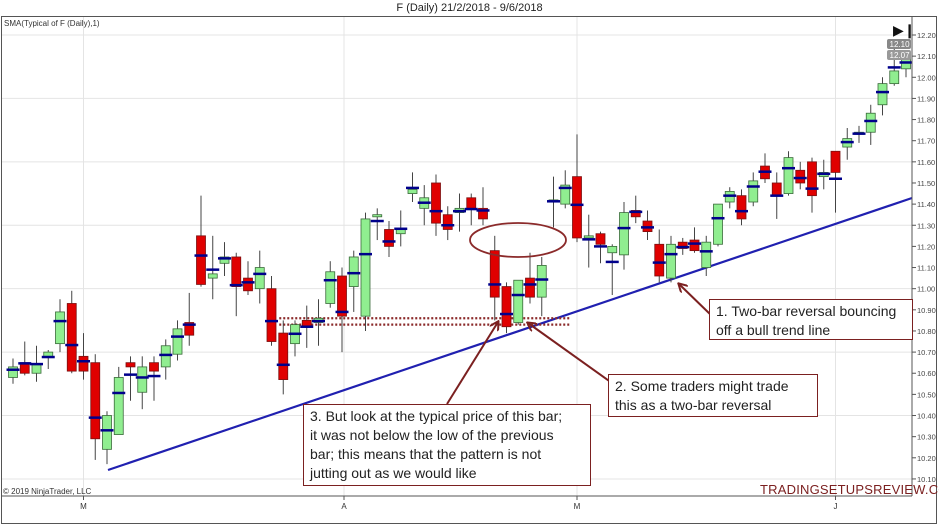  Describe the element at coordinates (926, 458) in the screenshot. I see `y-tick-label: 10.20` at that location.